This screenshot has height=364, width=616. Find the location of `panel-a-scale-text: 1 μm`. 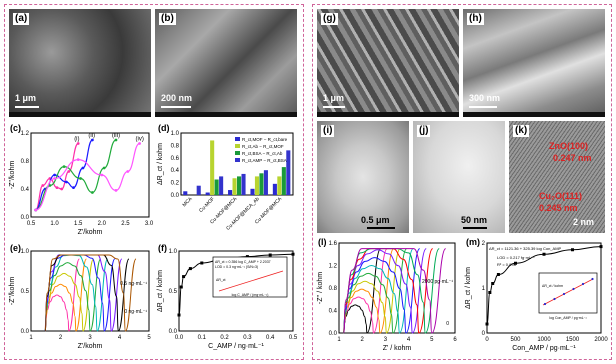

panel-a-scale-text: 1 μm is located at coordinates (26, 98).